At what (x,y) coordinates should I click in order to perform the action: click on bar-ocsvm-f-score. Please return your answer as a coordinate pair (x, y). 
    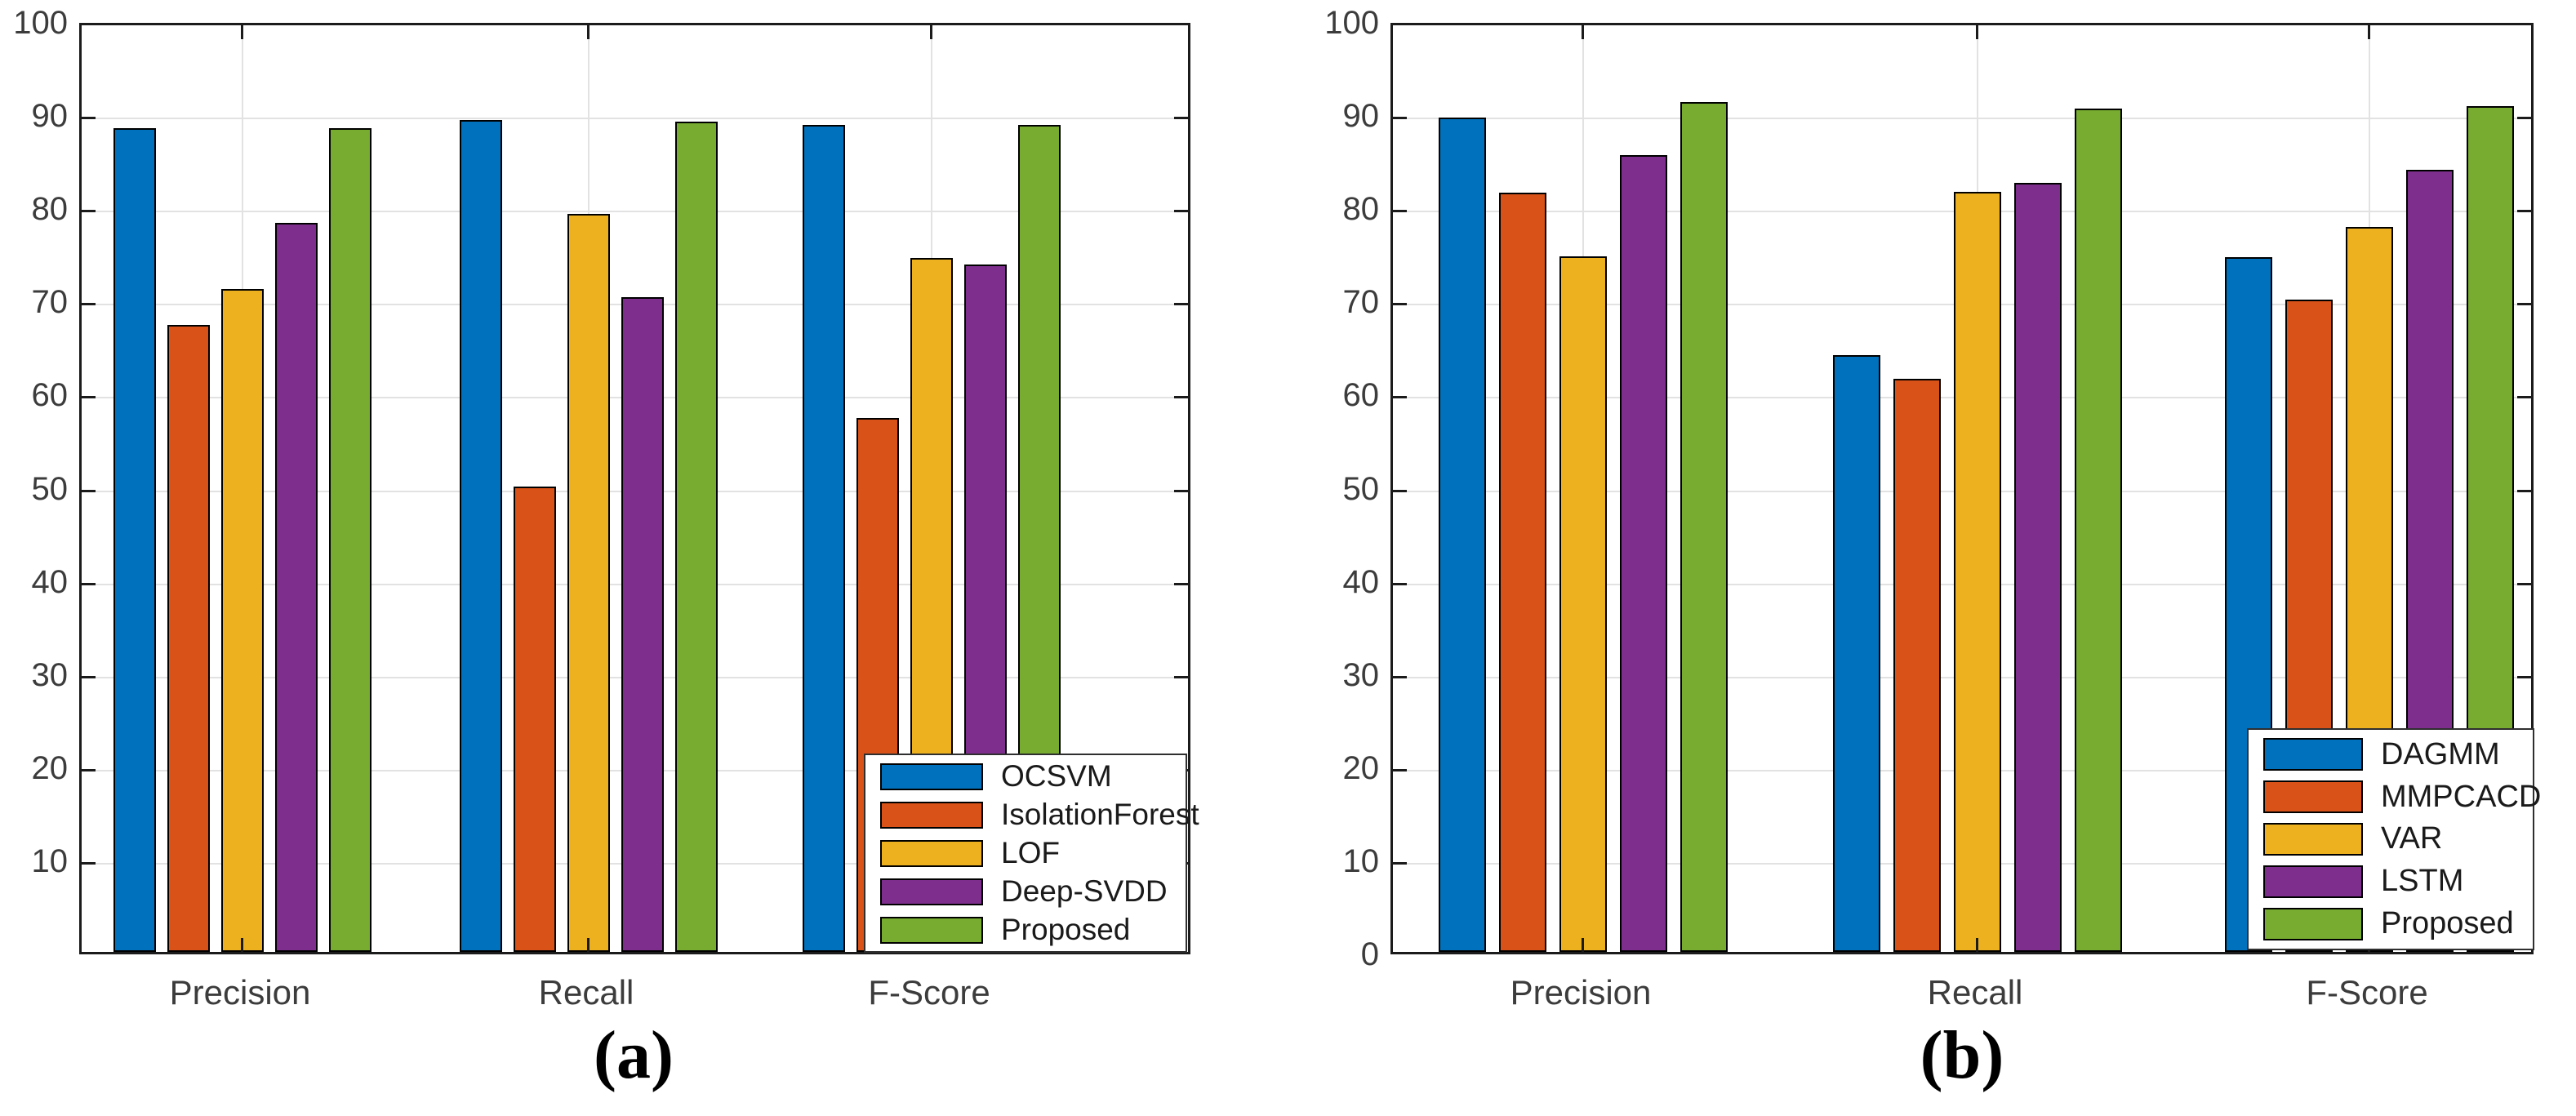
    Looking at the image, I should click on (824, 538).